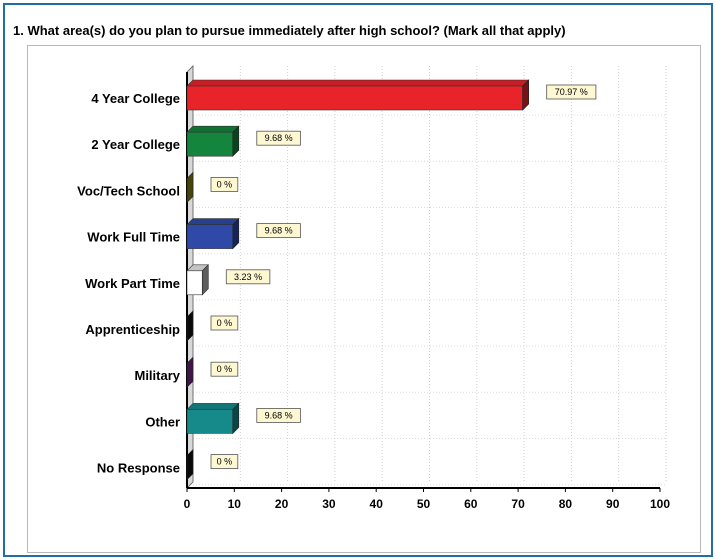  Describe the element at coordinates (660, 504) in the screenshot. I see `x-tick-label: 100` at that location.